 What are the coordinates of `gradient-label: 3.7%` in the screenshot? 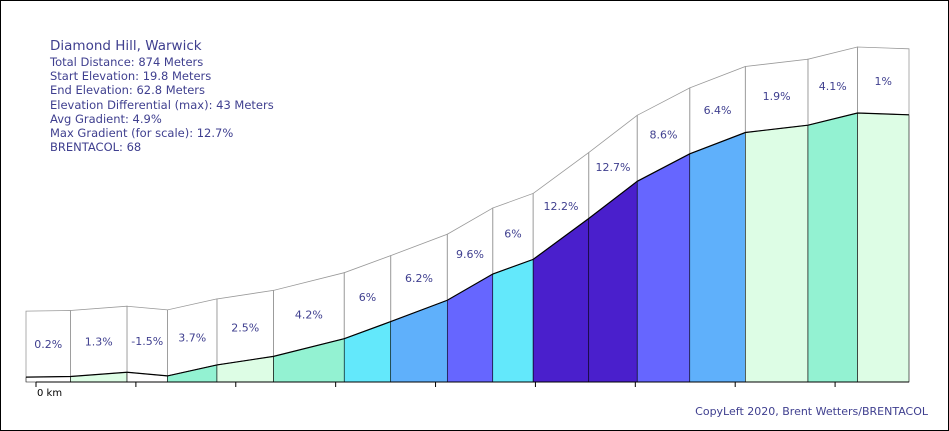 It's located at (192, 337).